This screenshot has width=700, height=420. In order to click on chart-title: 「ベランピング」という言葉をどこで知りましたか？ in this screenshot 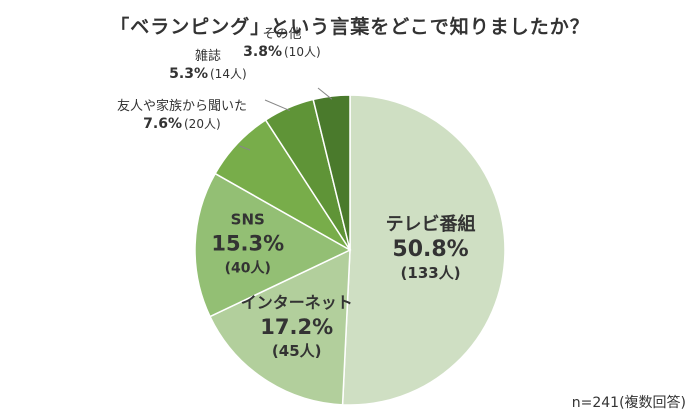, I will do `click(350, 27)`.